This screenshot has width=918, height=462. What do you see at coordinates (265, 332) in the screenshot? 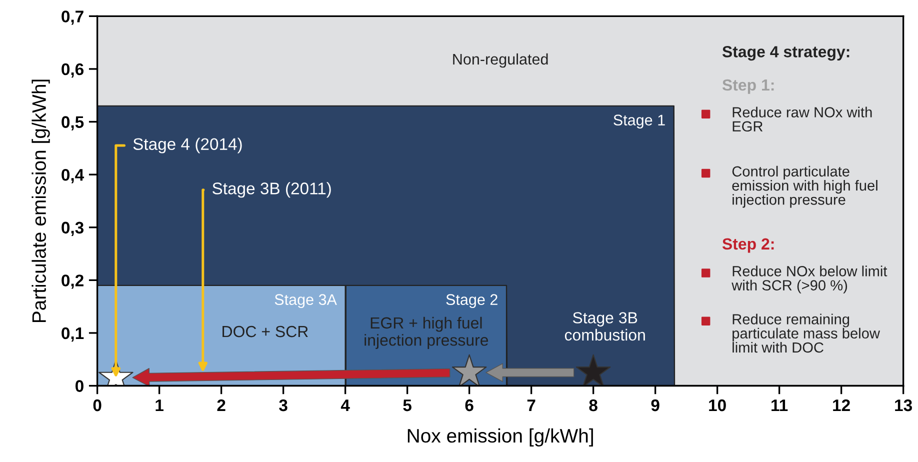
I see `annotation: DOC + SCR` at bounding box center [265, 332].